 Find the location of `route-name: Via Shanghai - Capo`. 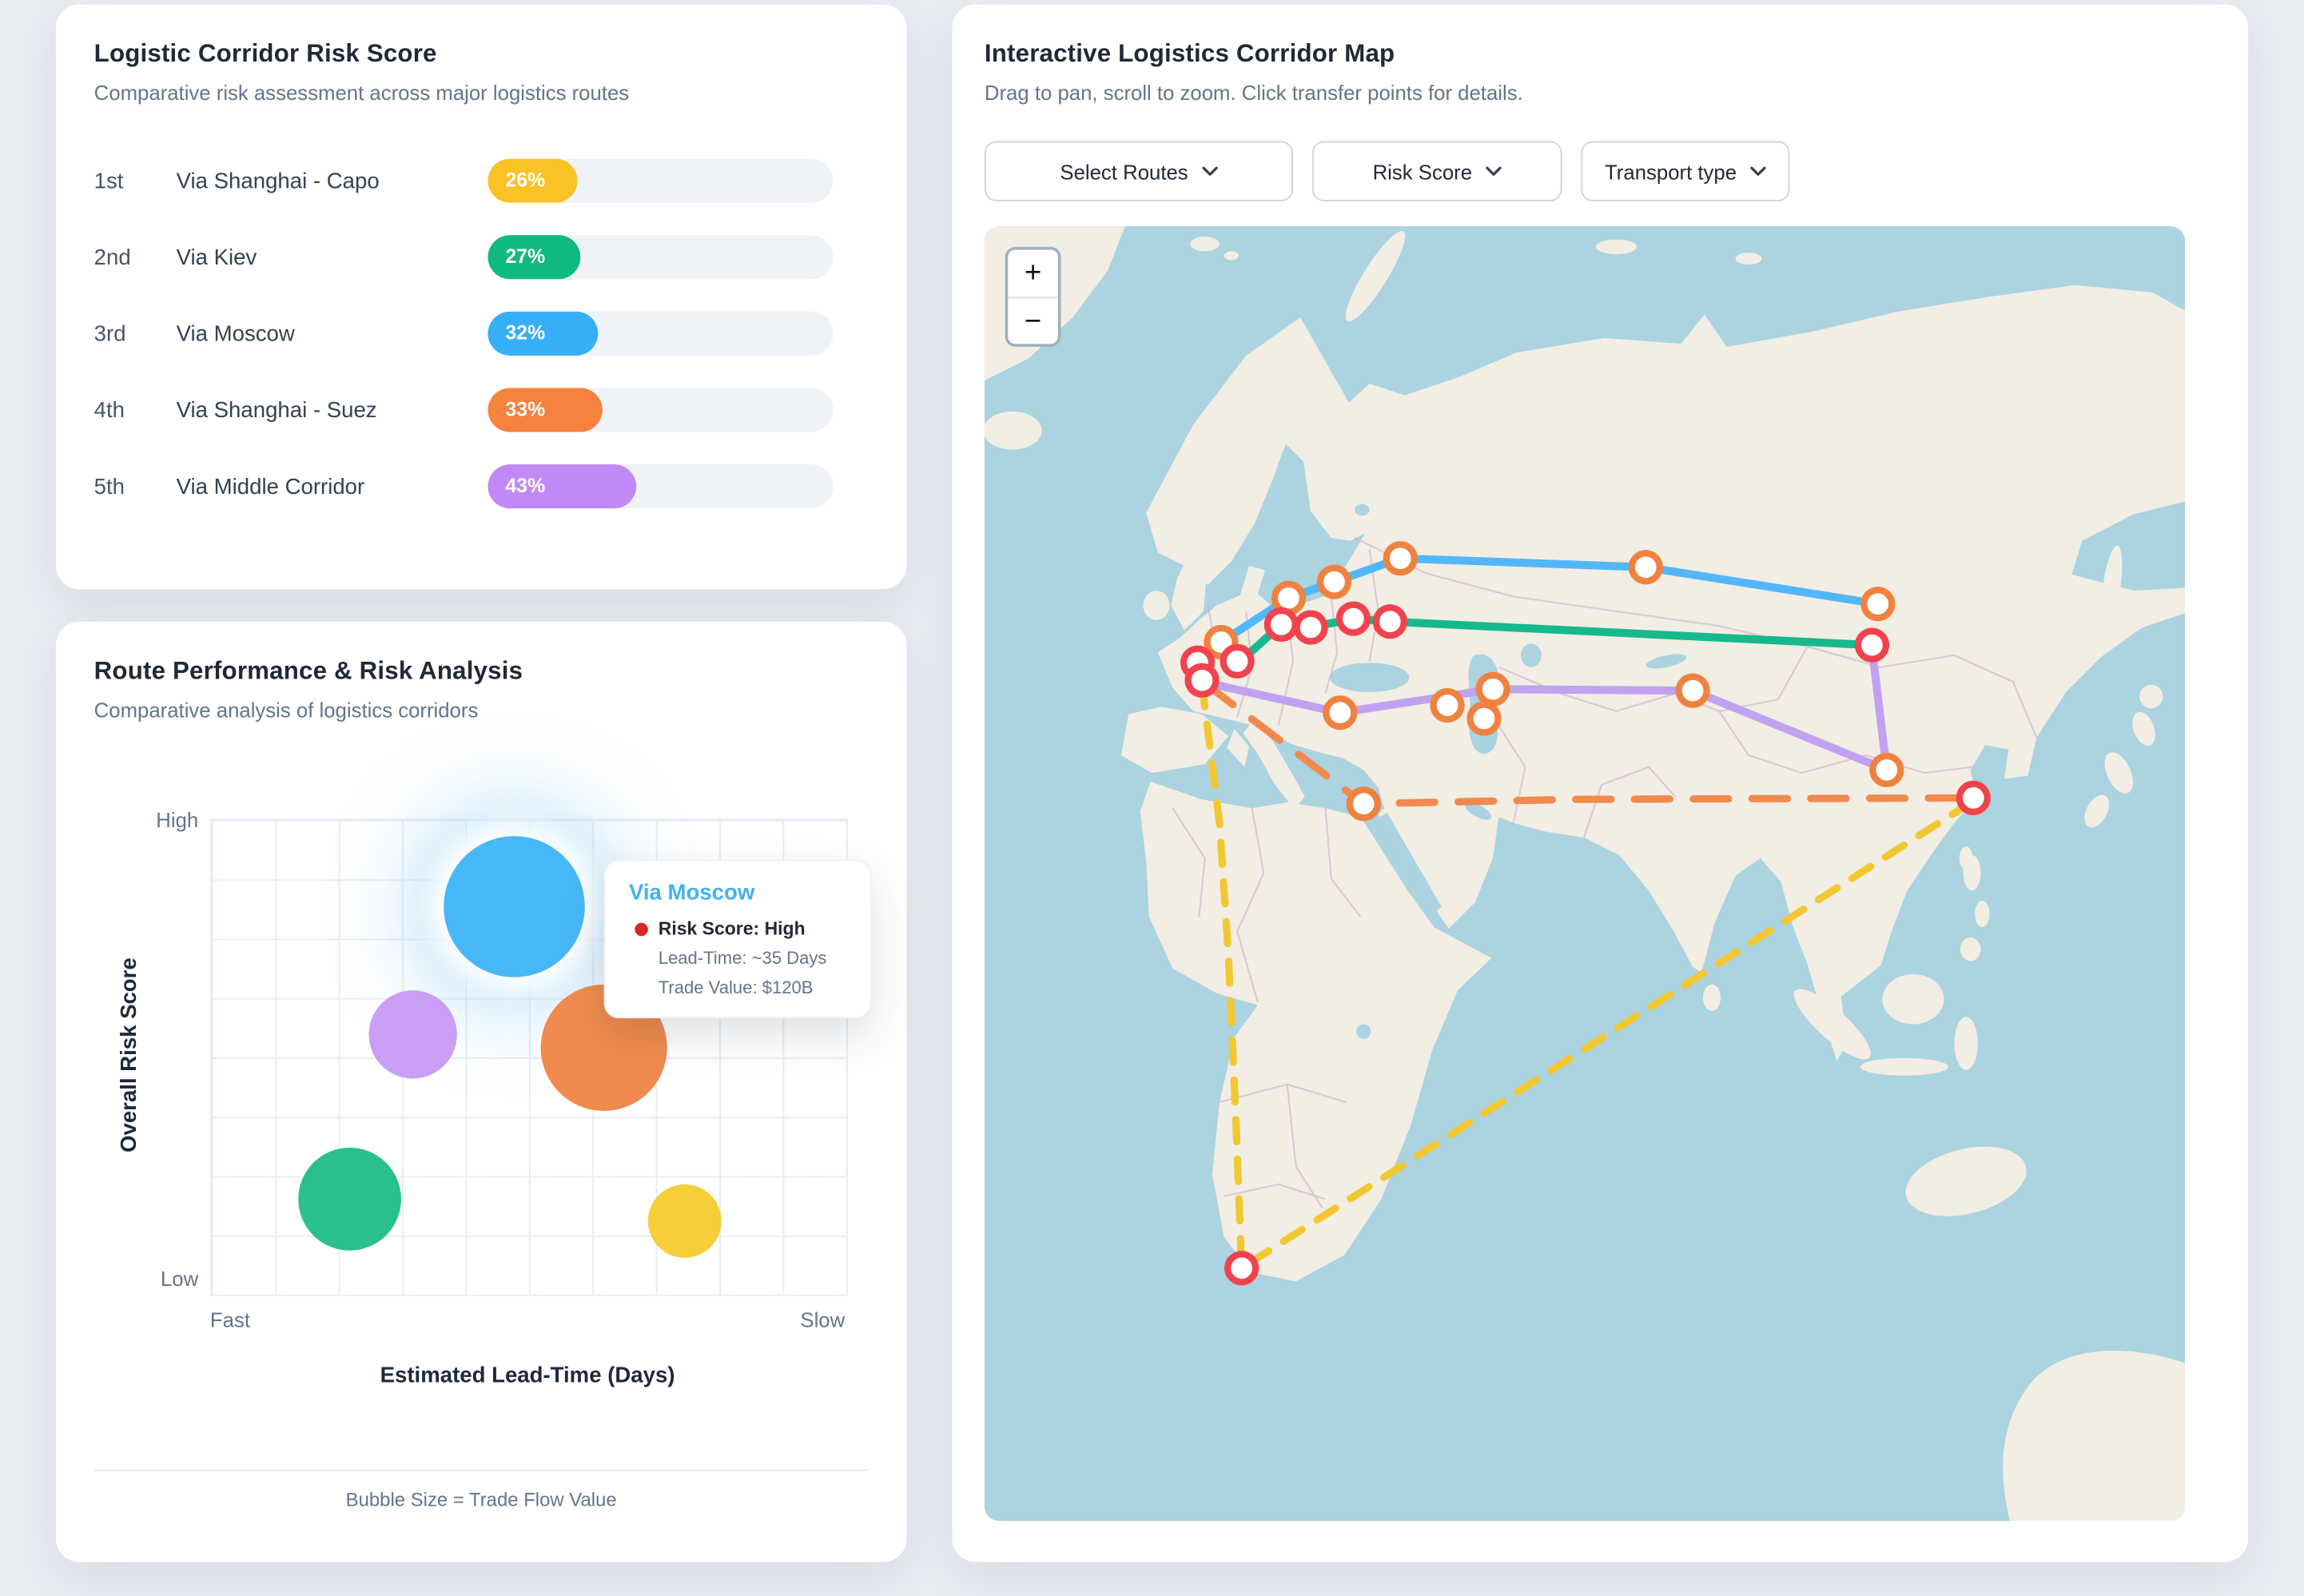

route-name: Via Shanghai - Capo is located at coordinates (278, 180).